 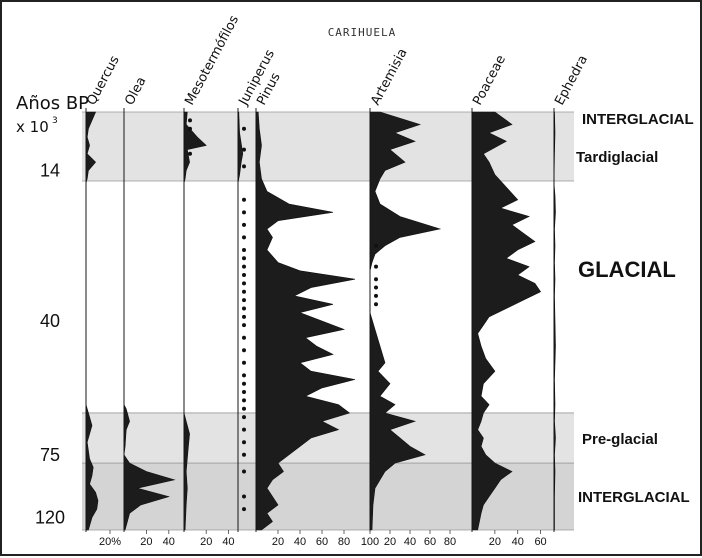 I want to click on taxon-label: Quercus, so click(x=103, y=80).